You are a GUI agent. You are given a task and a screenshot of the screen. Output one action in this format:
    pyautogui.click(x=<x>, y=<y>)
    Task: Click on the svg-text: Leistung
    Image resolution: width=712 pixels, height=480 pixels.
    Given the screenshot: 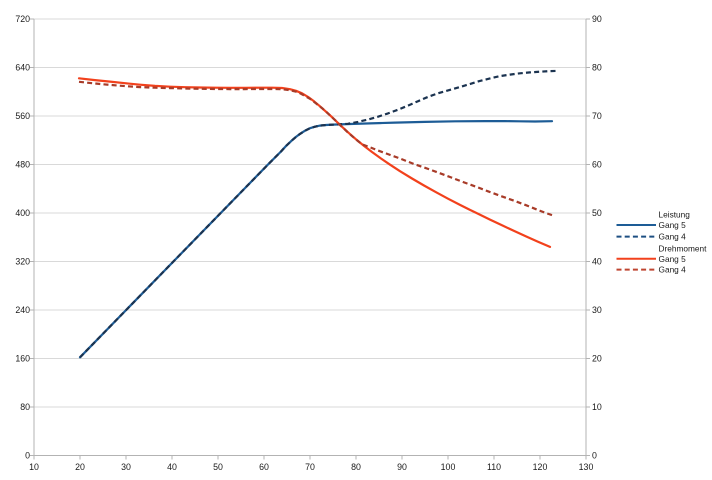 What is the action you would take?
    pyautogui.click(x=675, y=215)
    